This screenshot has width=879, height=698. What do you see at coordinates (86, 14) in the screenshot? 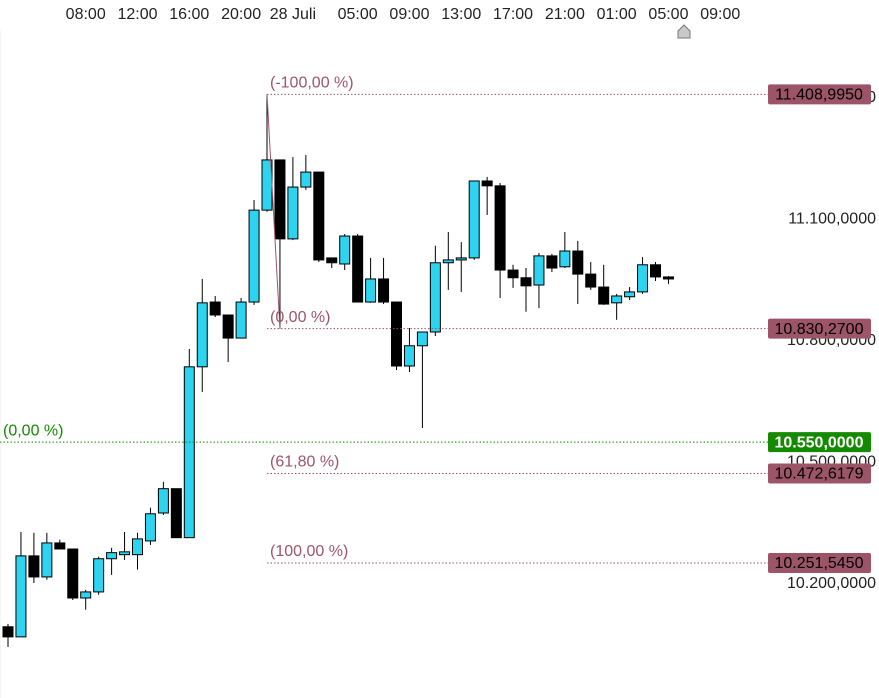
I see `x-tick-label: 08:00` at bounding box center [86, 14].